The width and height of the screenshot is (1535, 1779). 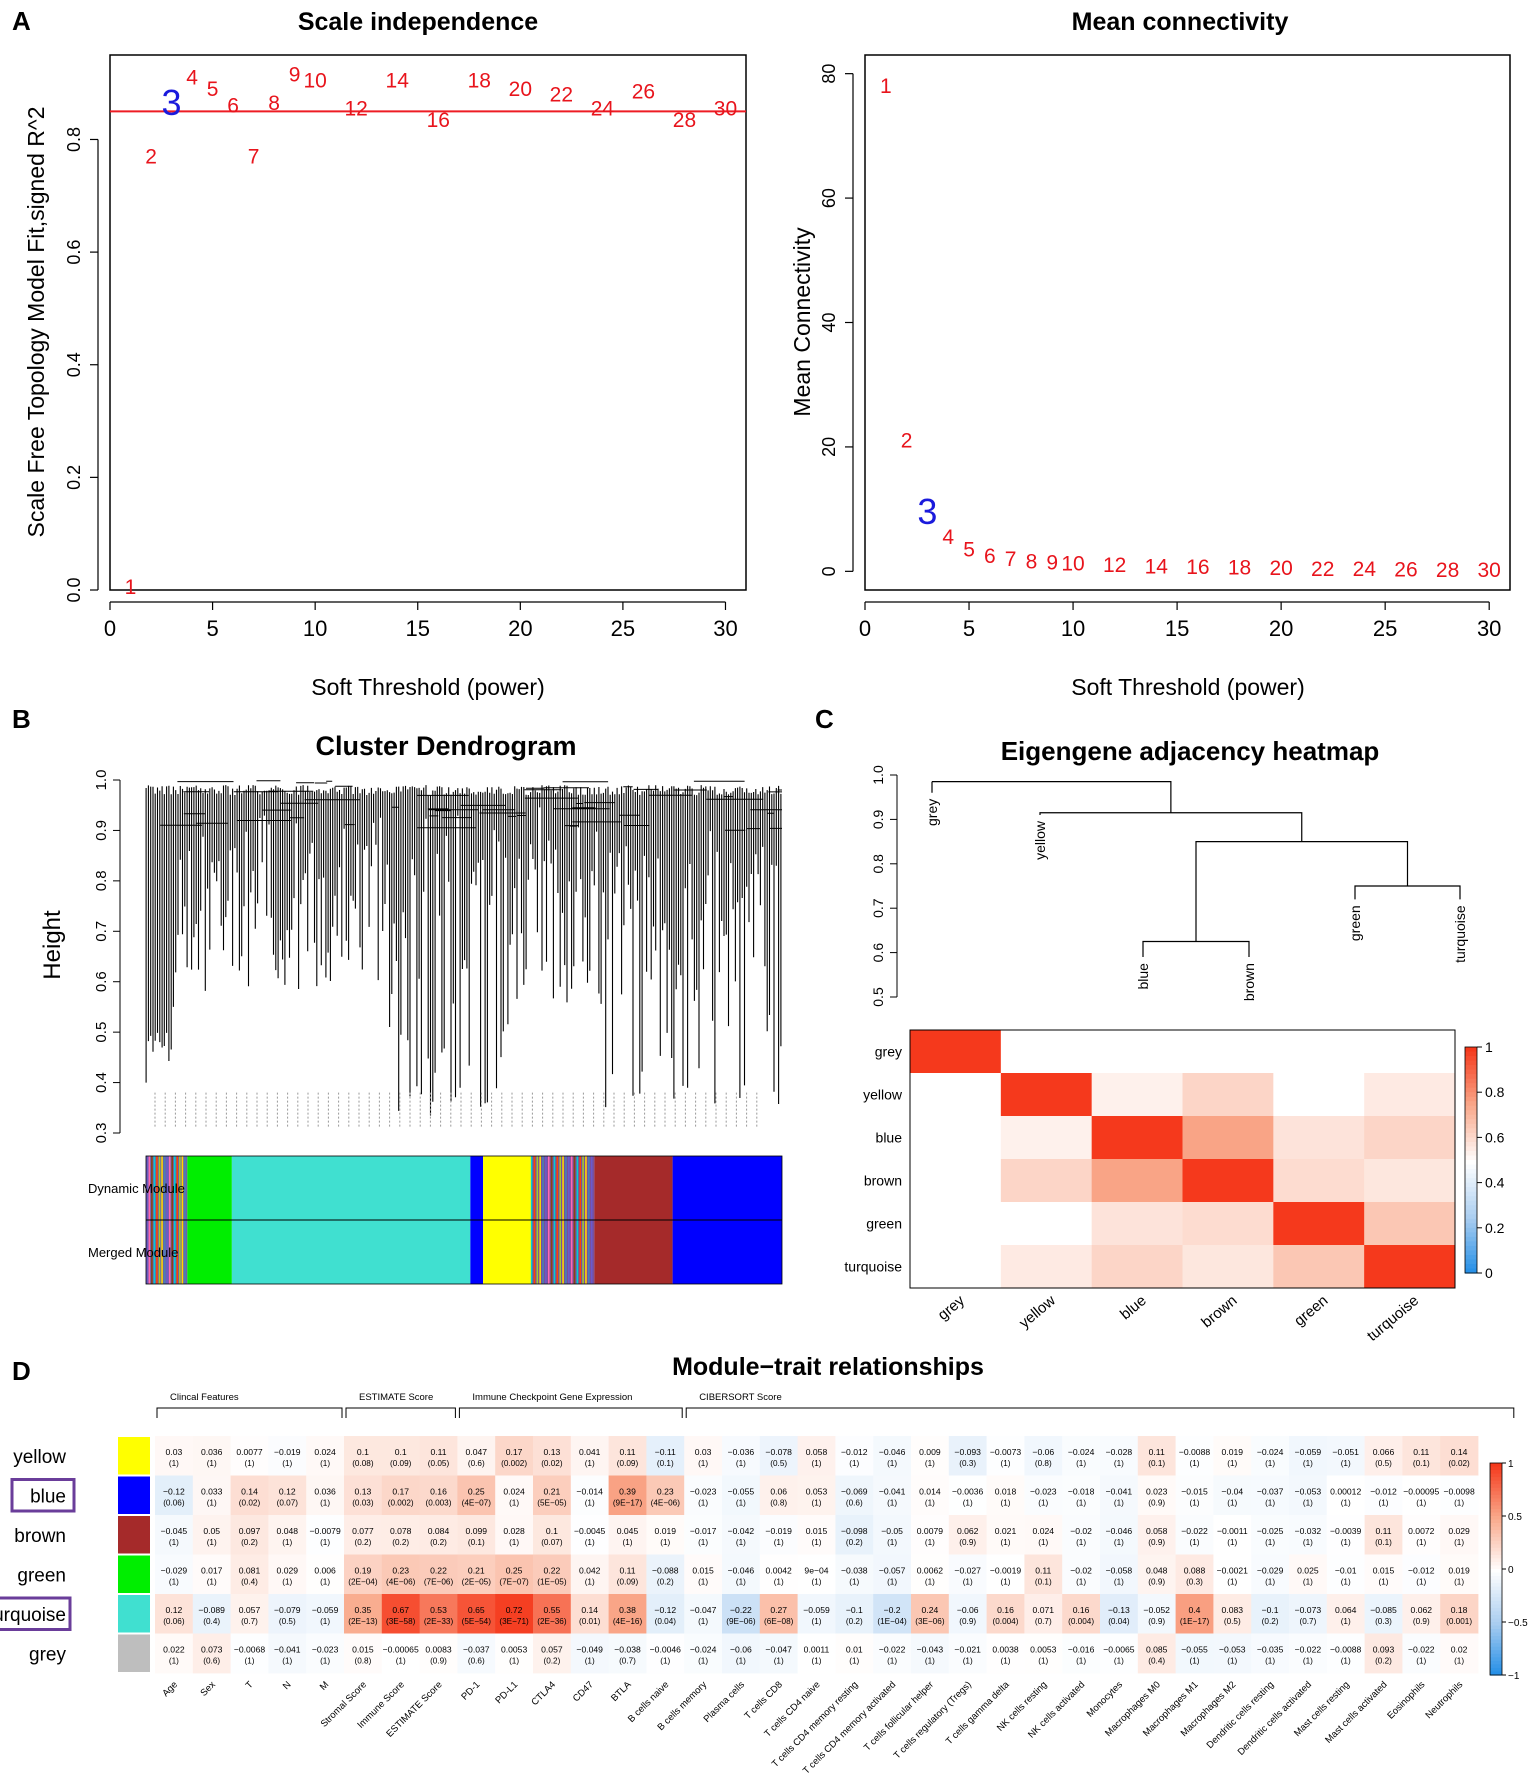 I want to click on trait-cell-value: 0.14, so click(x=589, y=1610).